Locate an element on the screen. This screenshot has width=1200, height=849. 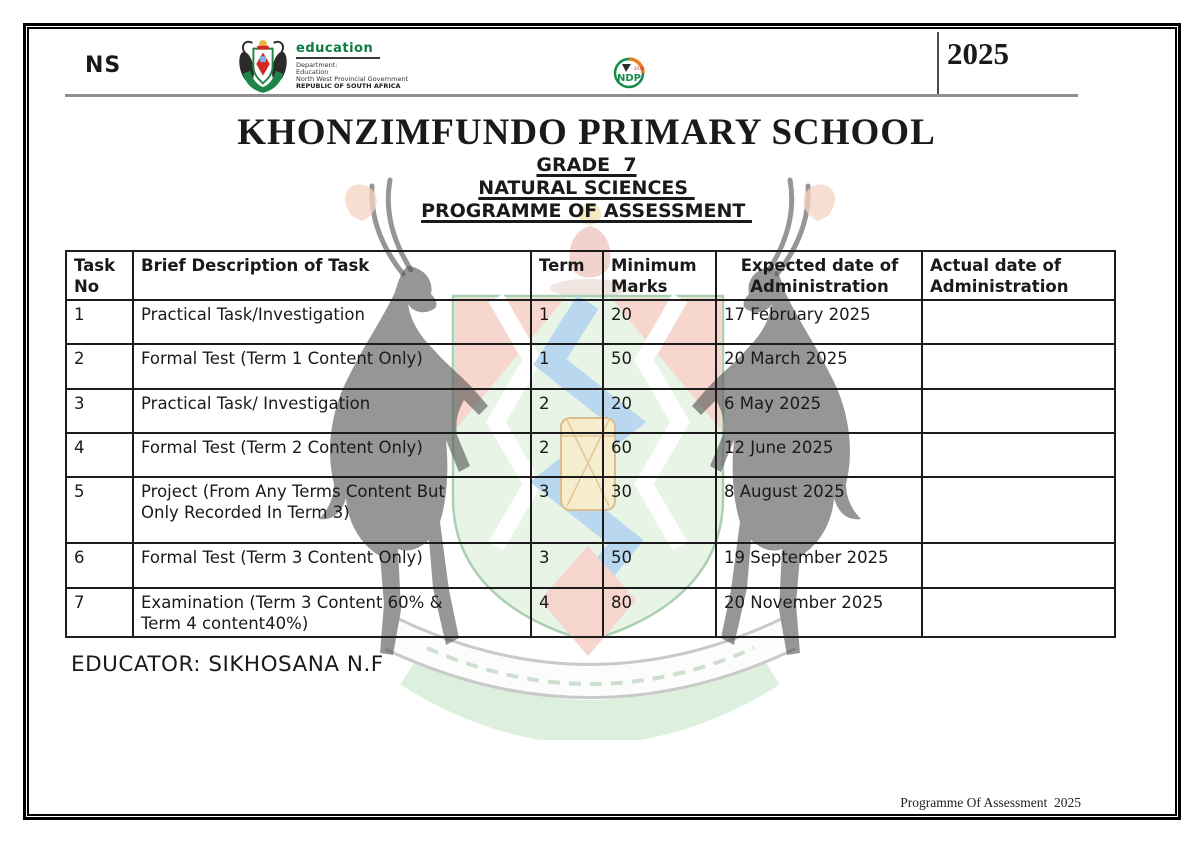
education-department-crest-icon is located at coordinates (263, 66).